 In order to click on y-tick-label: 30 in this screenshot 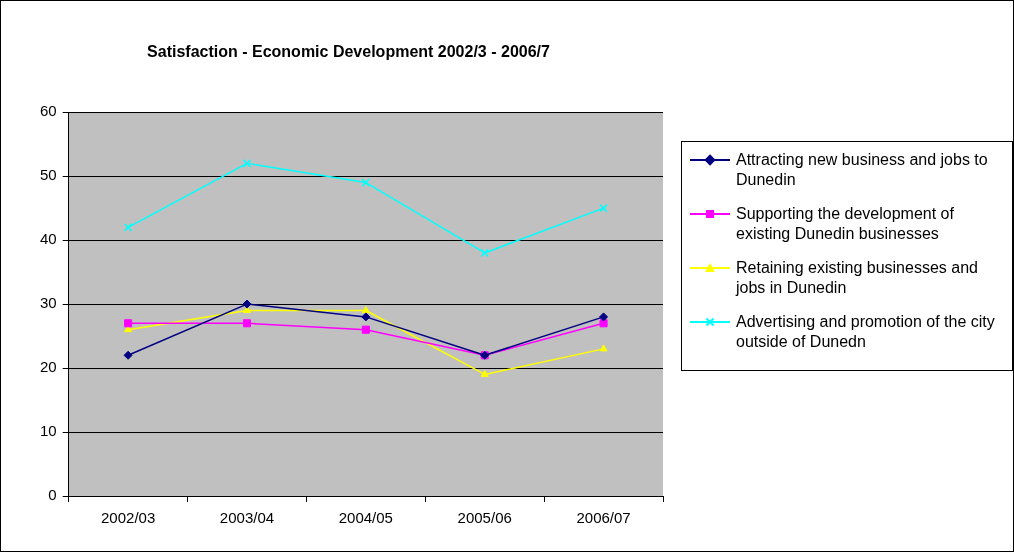, I will do `click(48, 303)`.